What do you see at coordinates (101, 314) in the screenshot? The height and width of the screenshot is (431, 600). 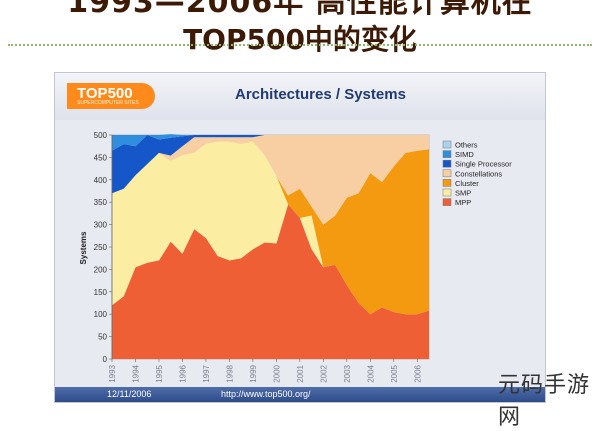 I see `y-tick-label: 100` at bounding box center [101, 314].